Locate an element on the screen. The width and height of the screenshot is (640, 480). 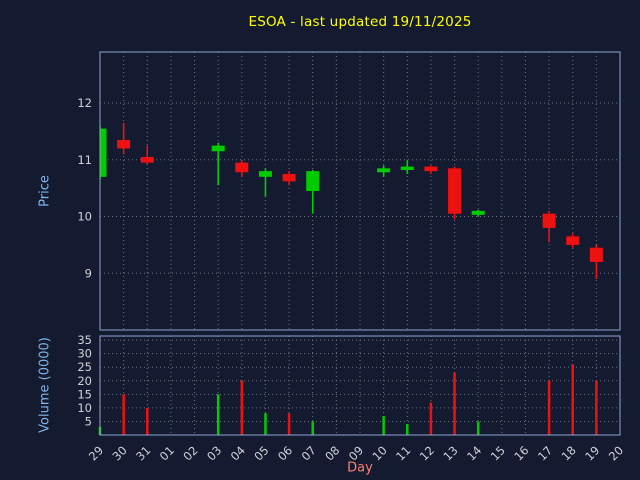
svg-text: 12 is located at coordinates (84, 103).